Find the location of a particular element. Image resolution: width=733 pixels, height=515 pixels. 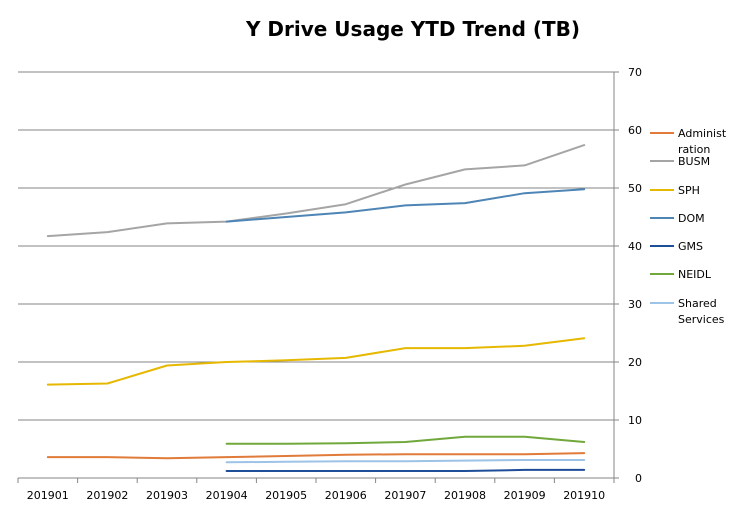

x-tick-label: 201908 is located at coordinates (465, 495).